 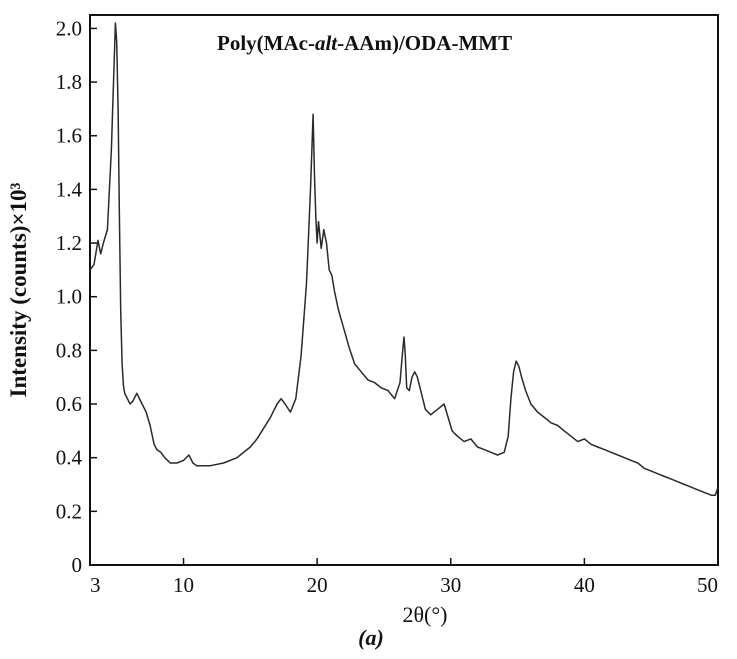 I want to click on y-tick-label: 0.4, so click(x=69, y=458).